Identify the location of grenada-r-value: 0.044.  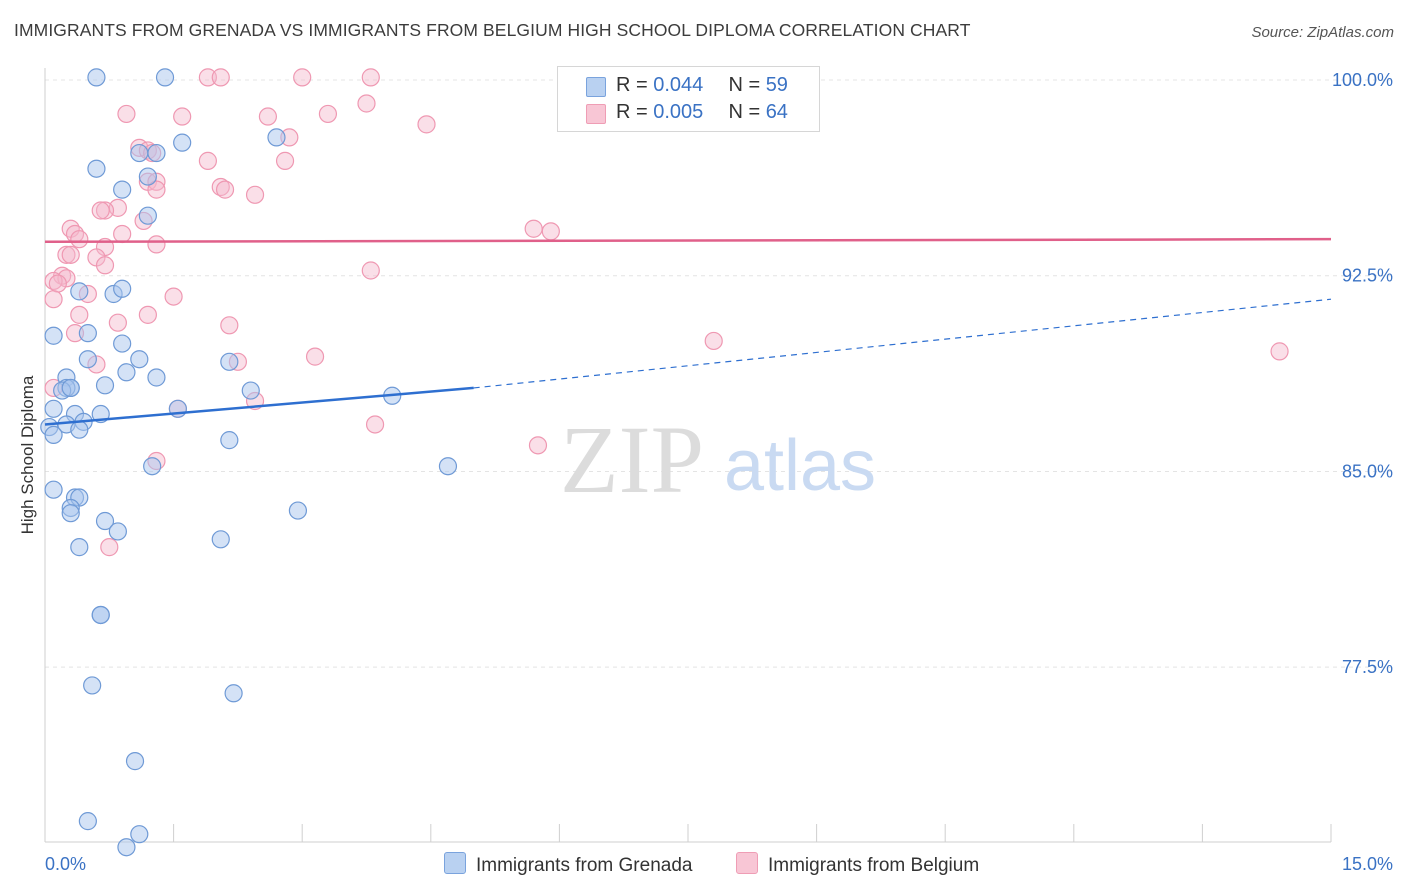
(678, 85).